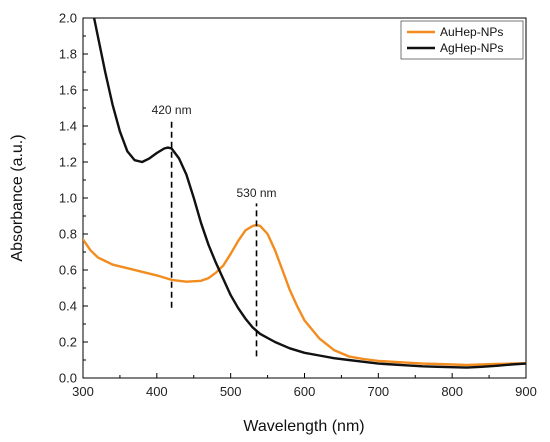 This screenshot has height=442, width=550. I want to click on y-axis-ticks: 0.0 0.2 0.4 0.6 0.8 1.0 1.2 1.4 1.6 1.8 2.0, so click(73, 198).